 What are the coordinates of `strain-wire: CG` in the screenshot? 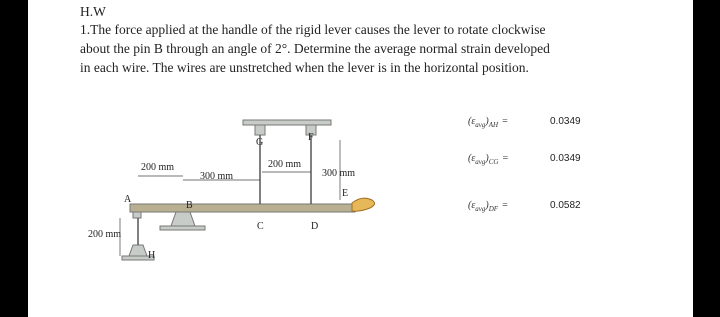 It's located at (493, 162).